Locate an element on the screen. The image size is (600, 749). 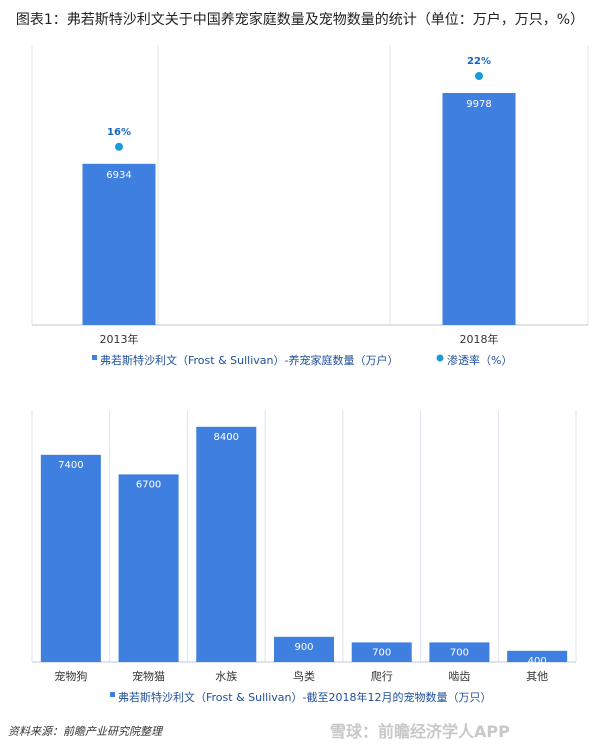
chart1-x-tick: 2013年 is located at coordinates (119, 339).